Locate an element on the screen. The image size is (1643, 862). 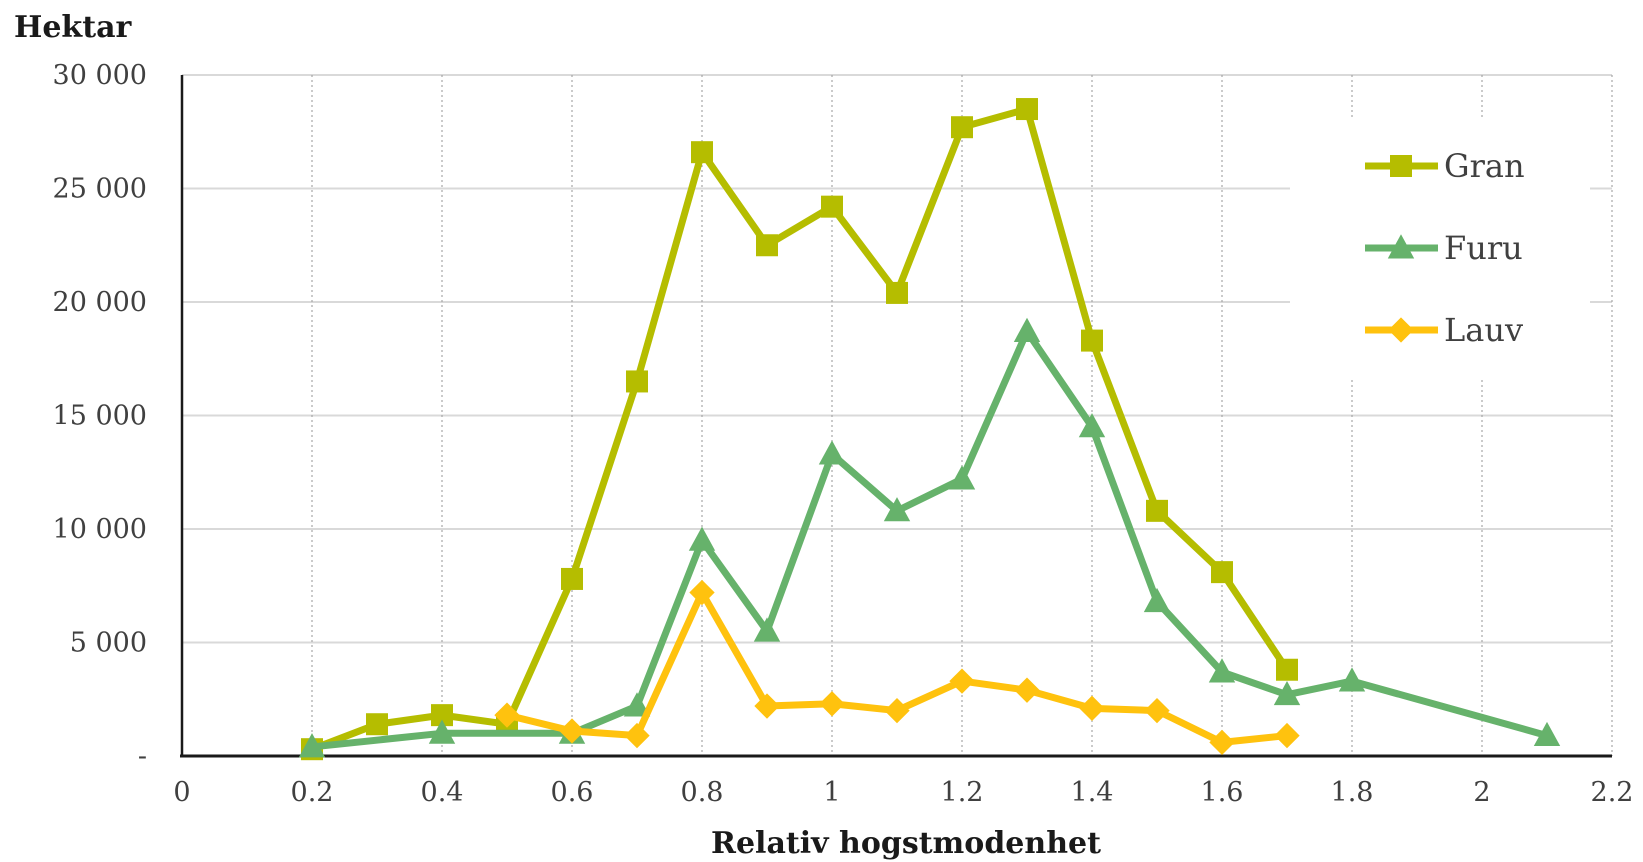
x-tick-label: 0.4 is located at coordinates (442, 792).